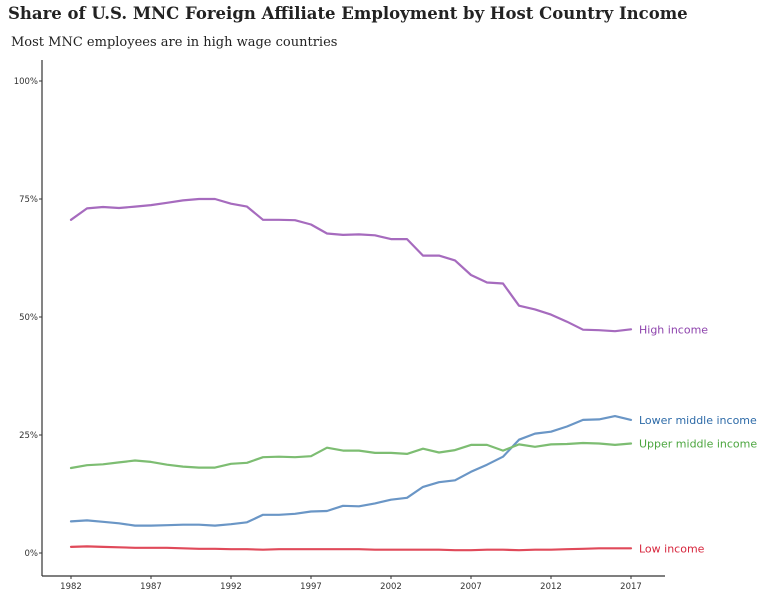 The height and width of the screenshot is (605, 766). Describe the element at coordinates (551, 587) in the screenshot. I see `x-tick-label: 2012` at that location.